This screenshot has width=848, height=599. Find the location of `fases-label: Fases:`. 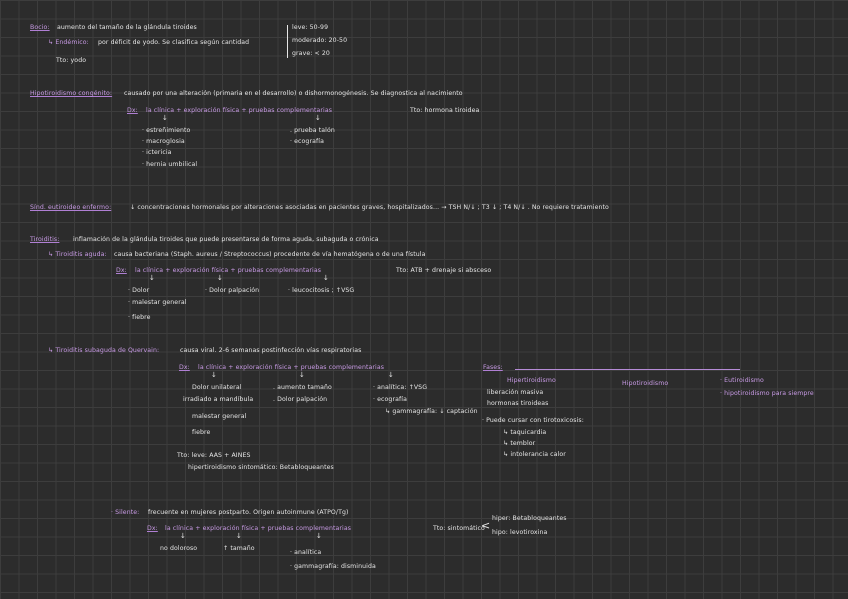

fases-label: Fases: is located at coordinates (493, 367).